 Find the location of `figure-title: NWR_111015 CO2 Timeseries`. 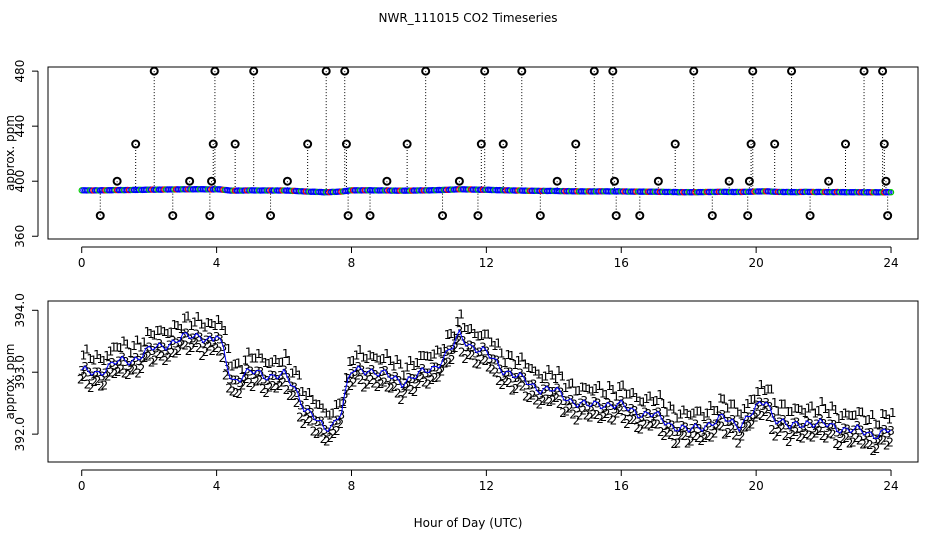

figure-title: NWR_111015 CO2 Timeseries is located at coordinates (468, 18).